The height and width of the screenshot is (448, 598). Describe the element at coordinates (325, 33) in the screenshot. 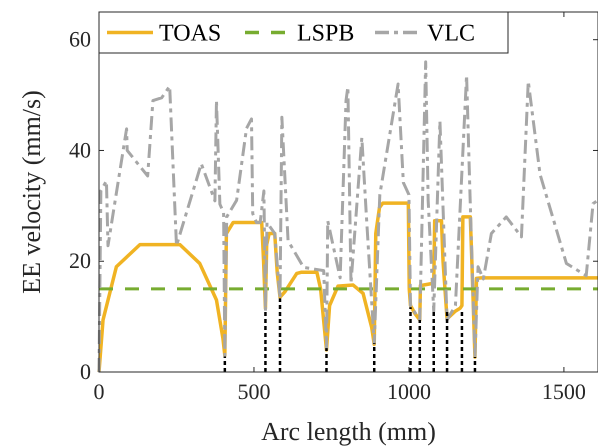

I see `legend-label: LSPB` at that location.